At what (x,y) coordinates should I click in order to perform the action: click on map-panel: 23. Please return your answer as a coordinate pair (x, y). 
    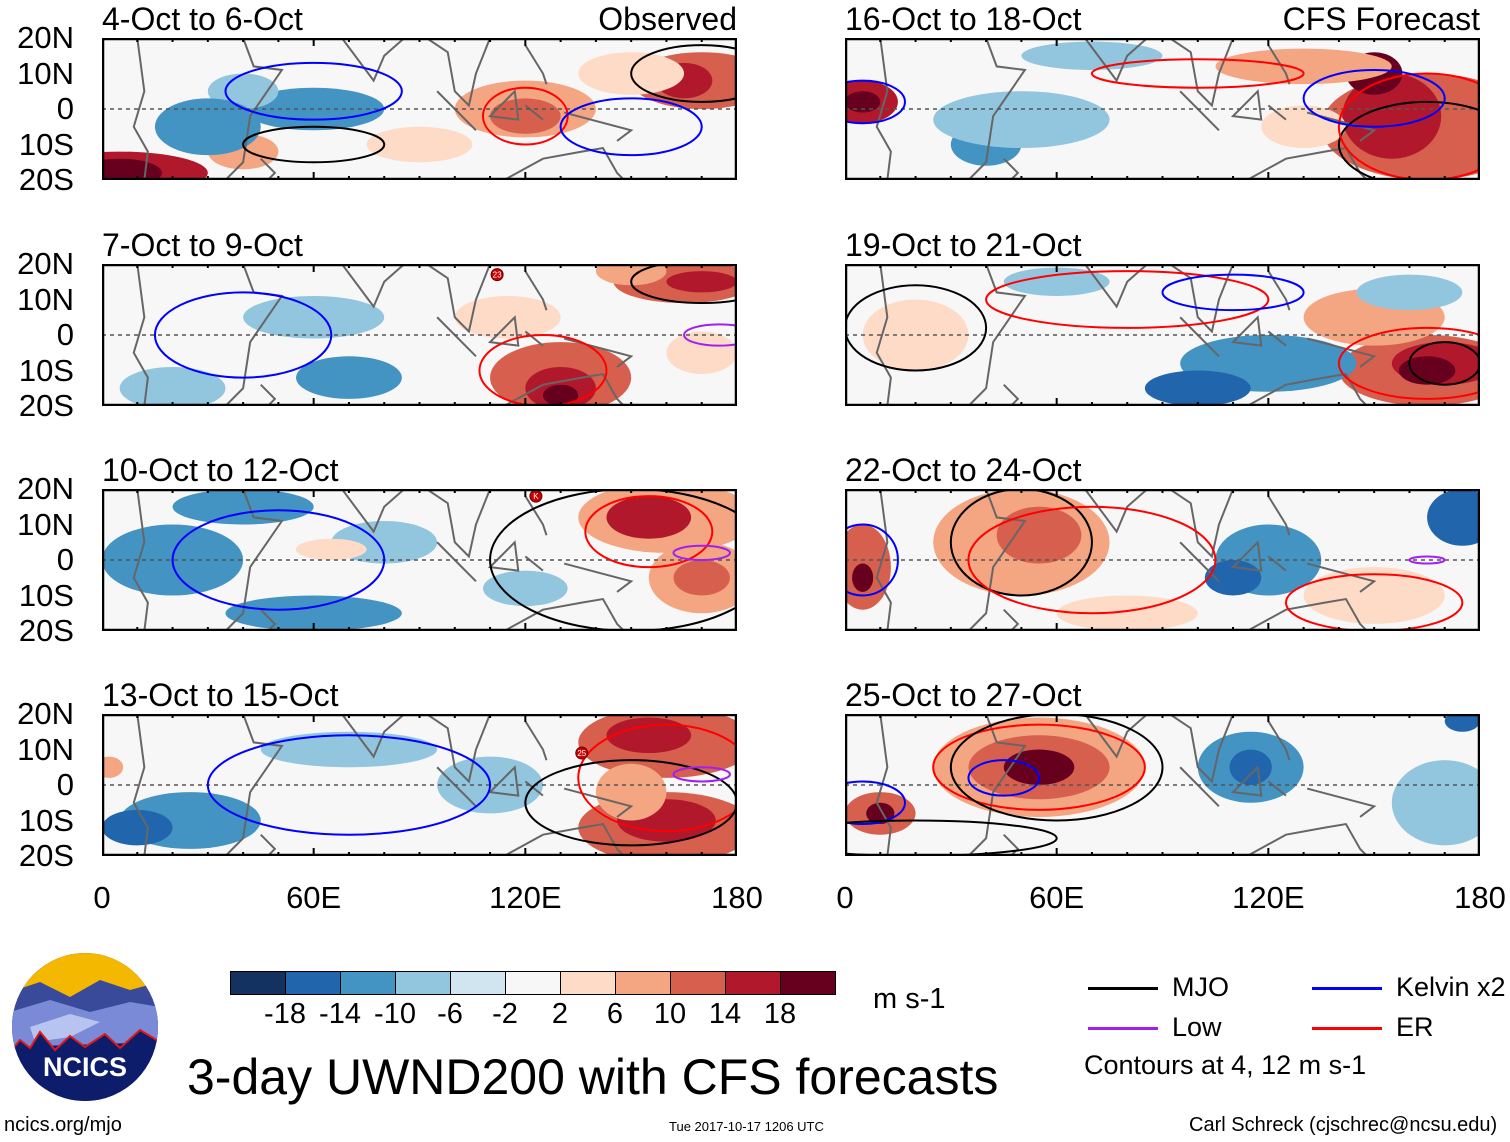
    Looking at the image, I should click on (419, 335).